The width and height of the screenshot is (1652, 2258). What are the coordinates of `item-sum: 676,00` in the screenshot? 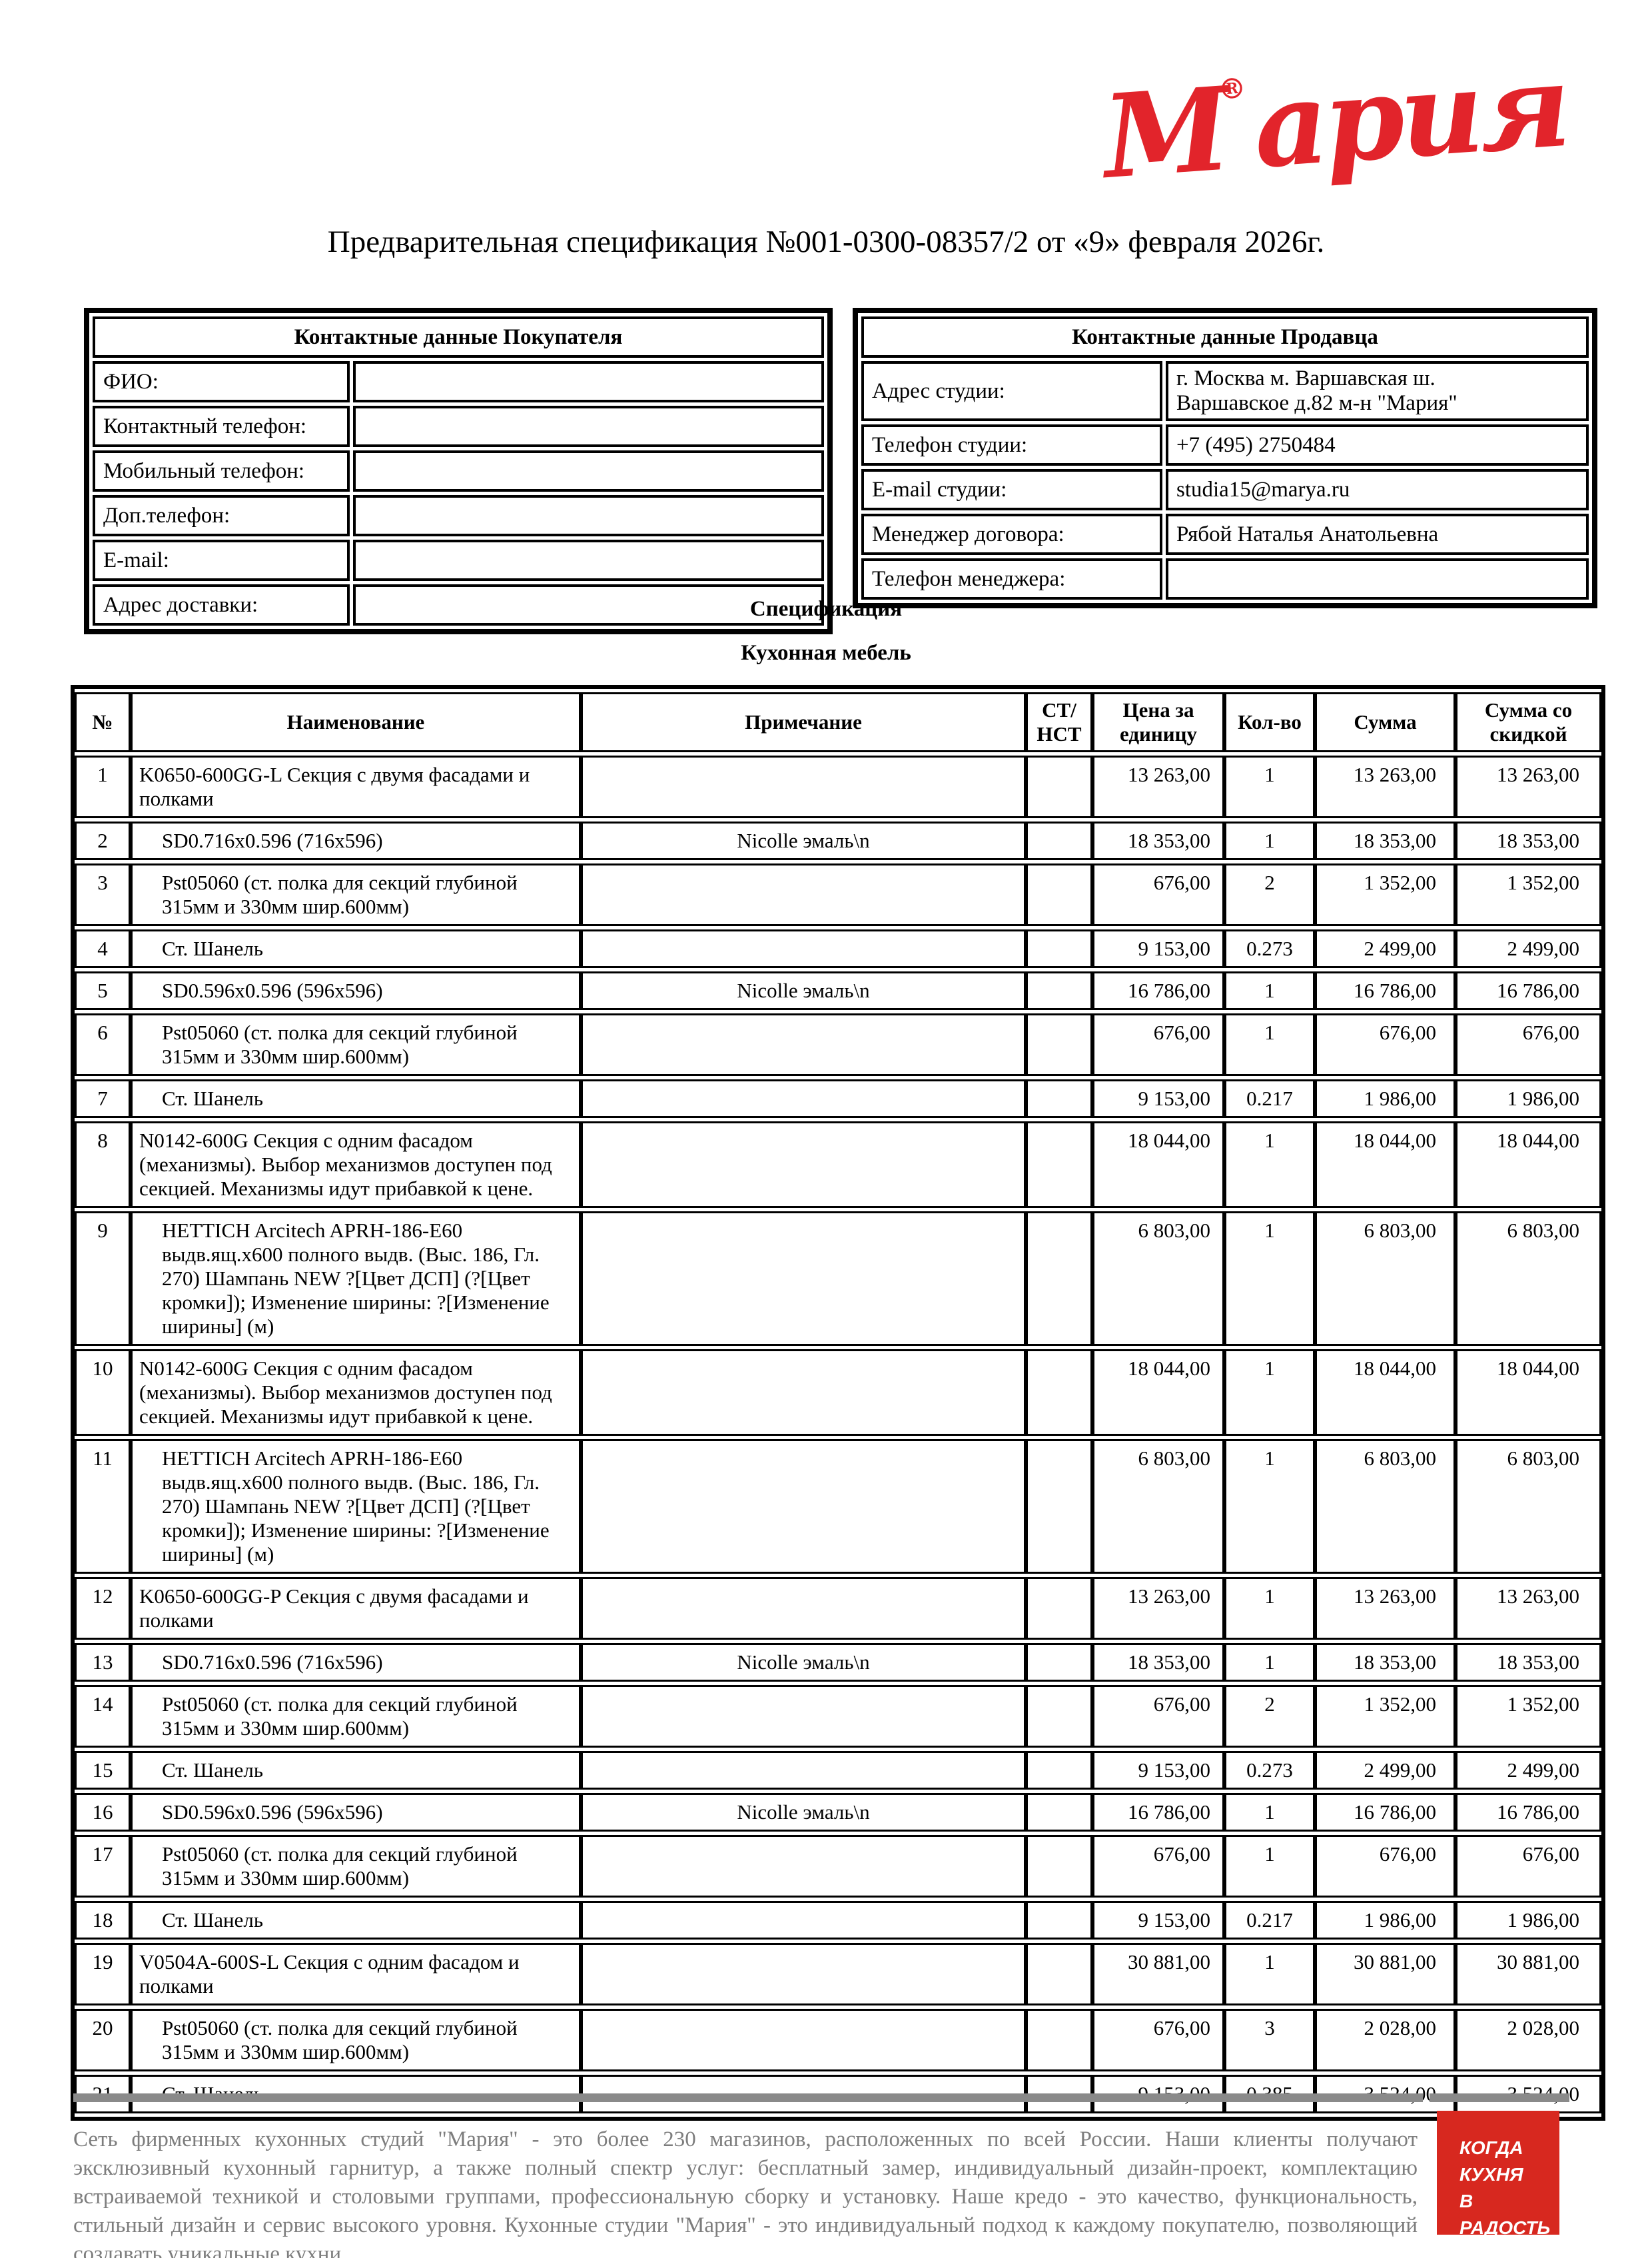 It's located at (1385, 1044).